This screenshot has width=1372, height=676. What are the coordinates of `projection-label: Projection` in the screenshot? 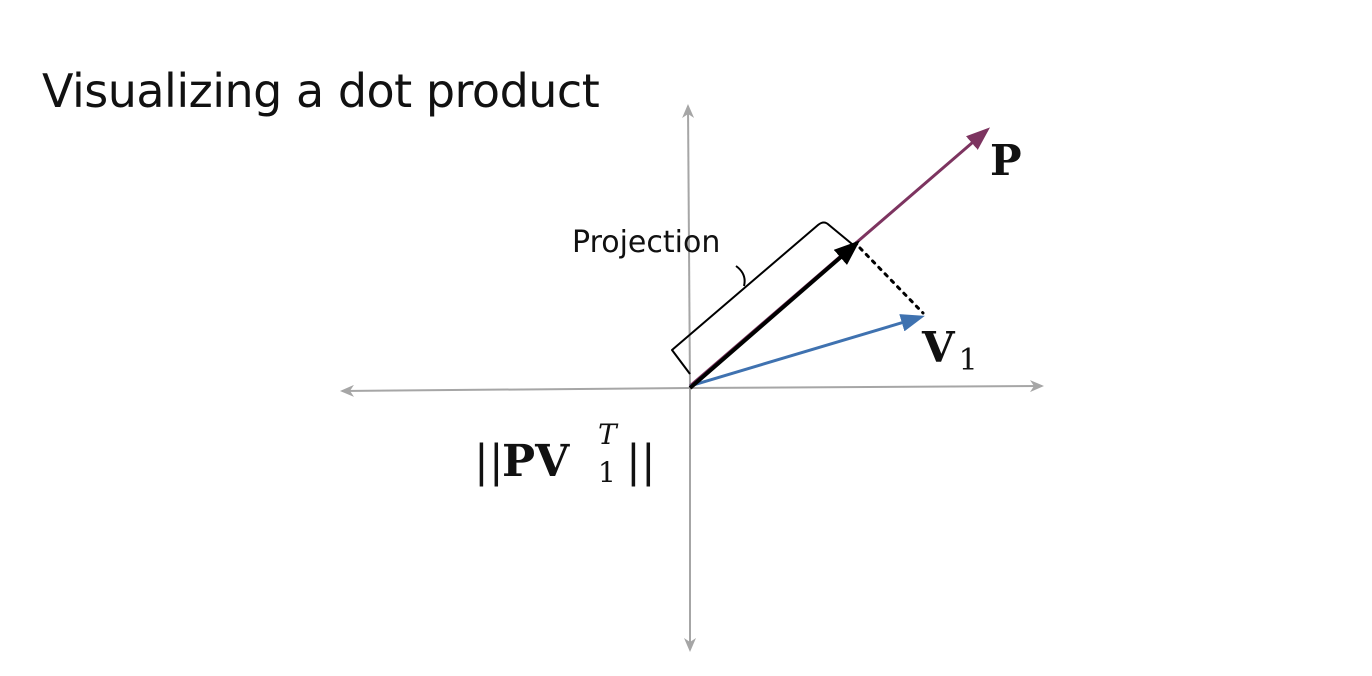 It's located at (646, 242).